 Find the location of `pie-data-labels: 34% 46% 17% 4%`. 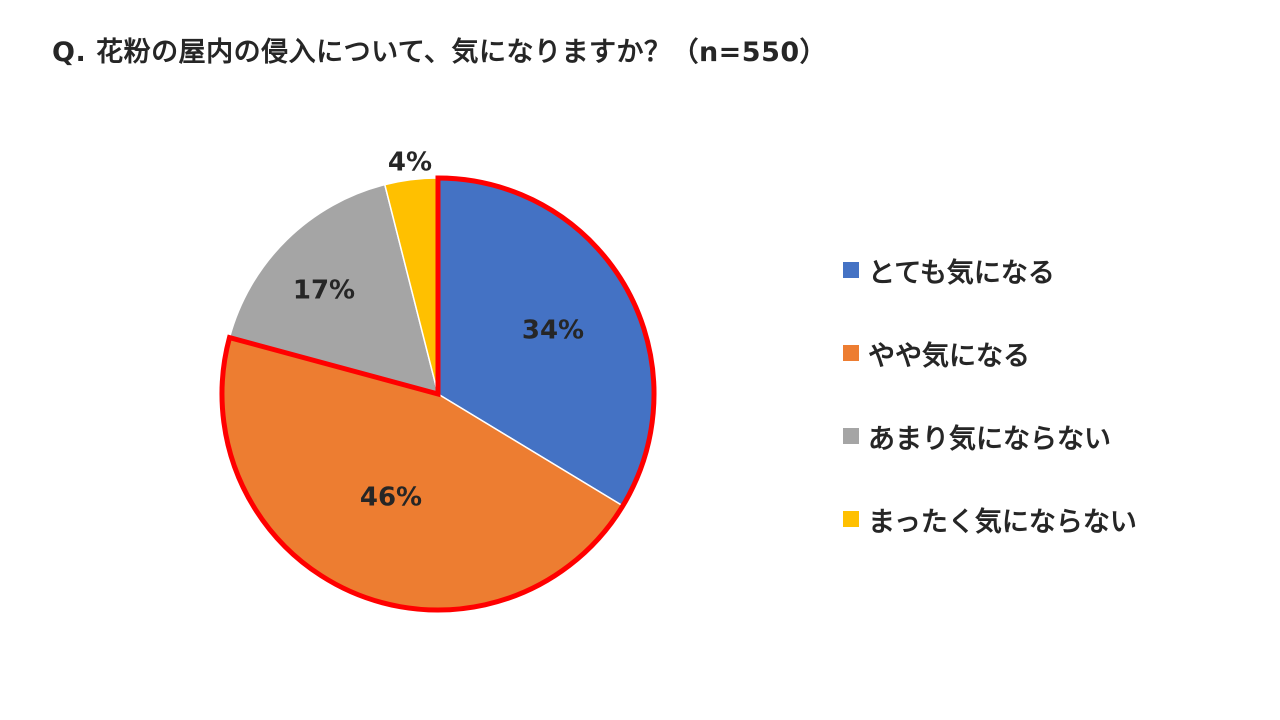

pie-data-labels: 34% 46% 17% 4% is located at coordinates (438, 330).